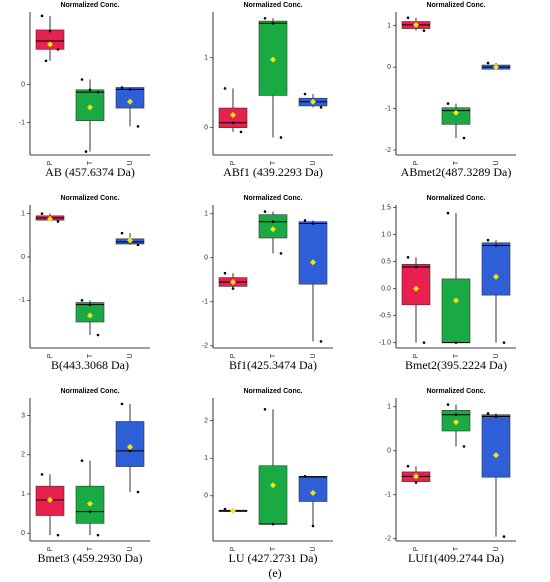  Describe the element at coordinates (456, 365) in the screenshot. I see `panel-label: Bmet2(395.2224 Da)` at that location.